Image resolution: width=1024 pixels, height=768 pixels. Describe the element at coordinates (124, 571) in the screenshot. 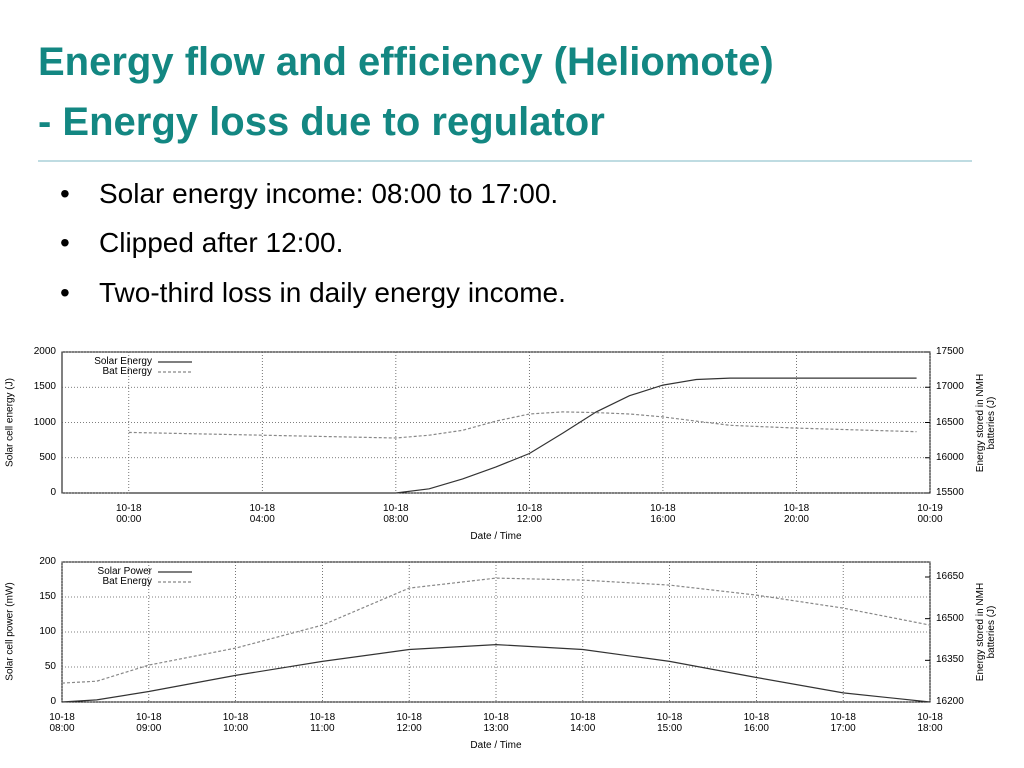

I see `legend-label: Solar Power` at that location.